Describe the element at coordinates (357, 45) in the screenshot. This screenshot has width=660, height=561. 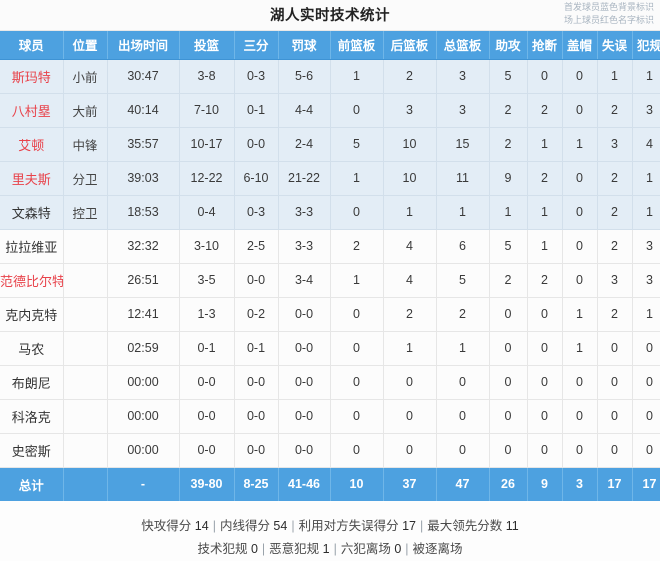
I see `column-header-6: 前篮板` at that location.